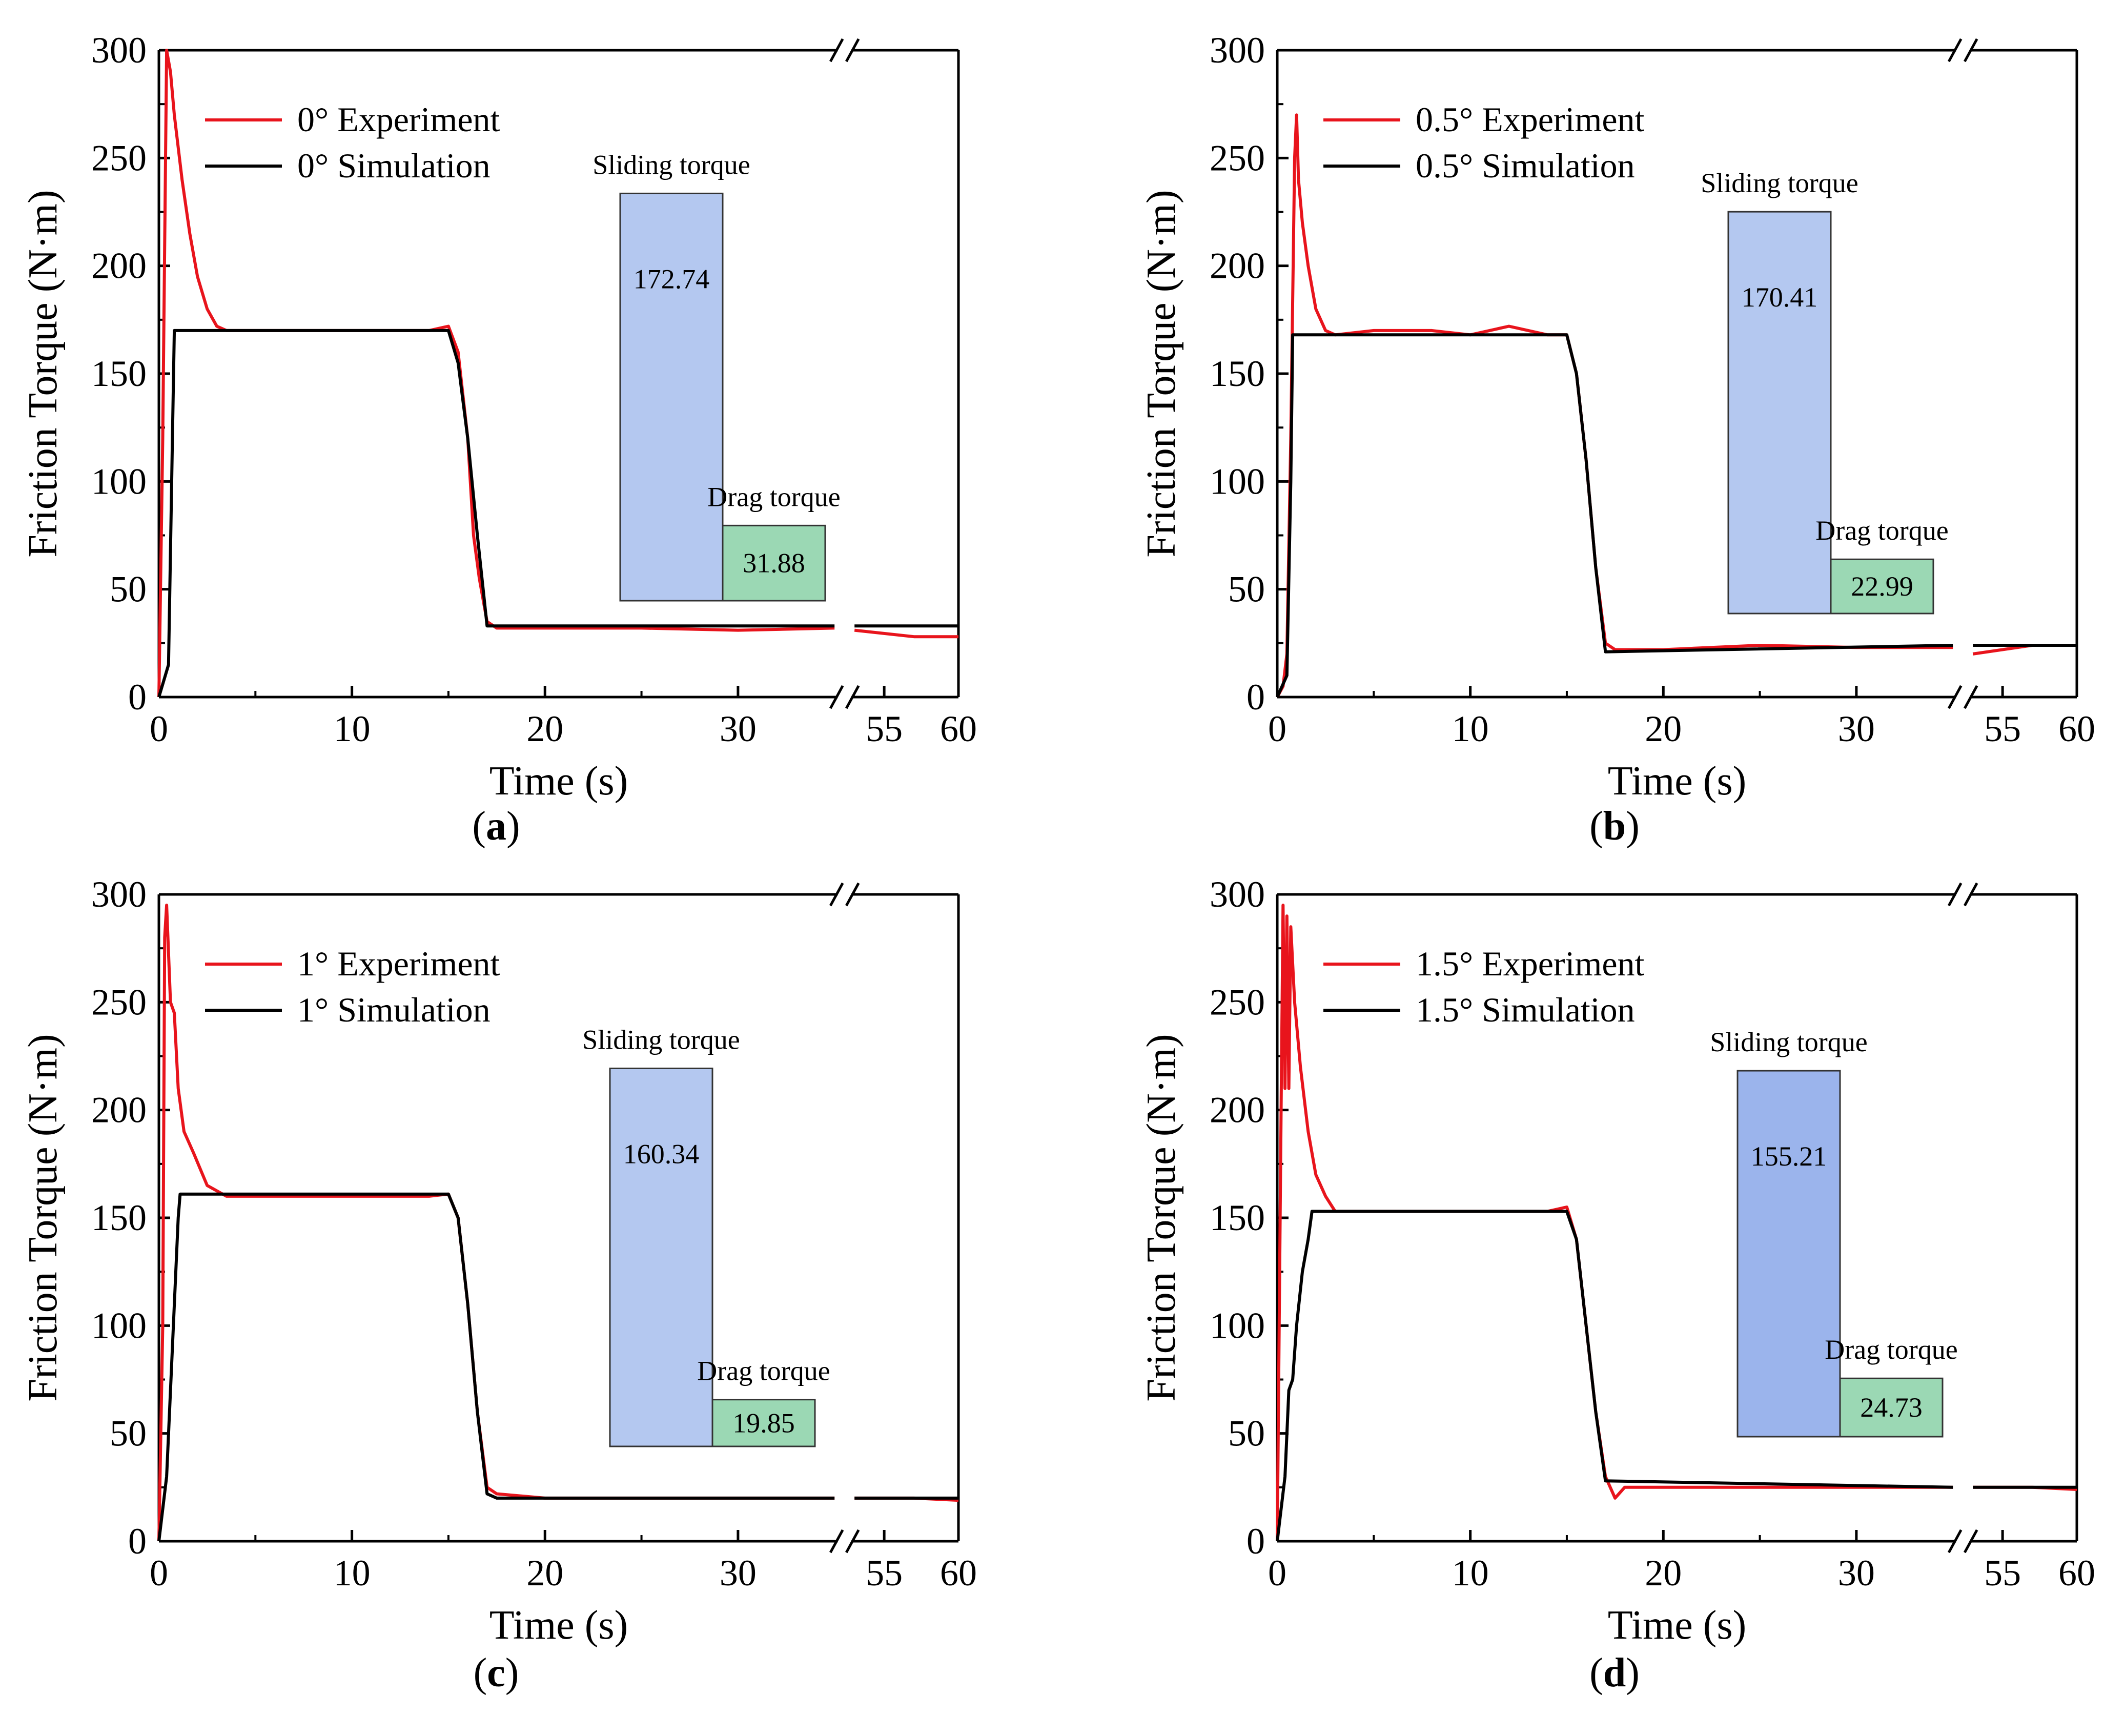 The image size is (2125, 1736). I want to click on sliding-torque-value: 170.41, so click(1780, 297).